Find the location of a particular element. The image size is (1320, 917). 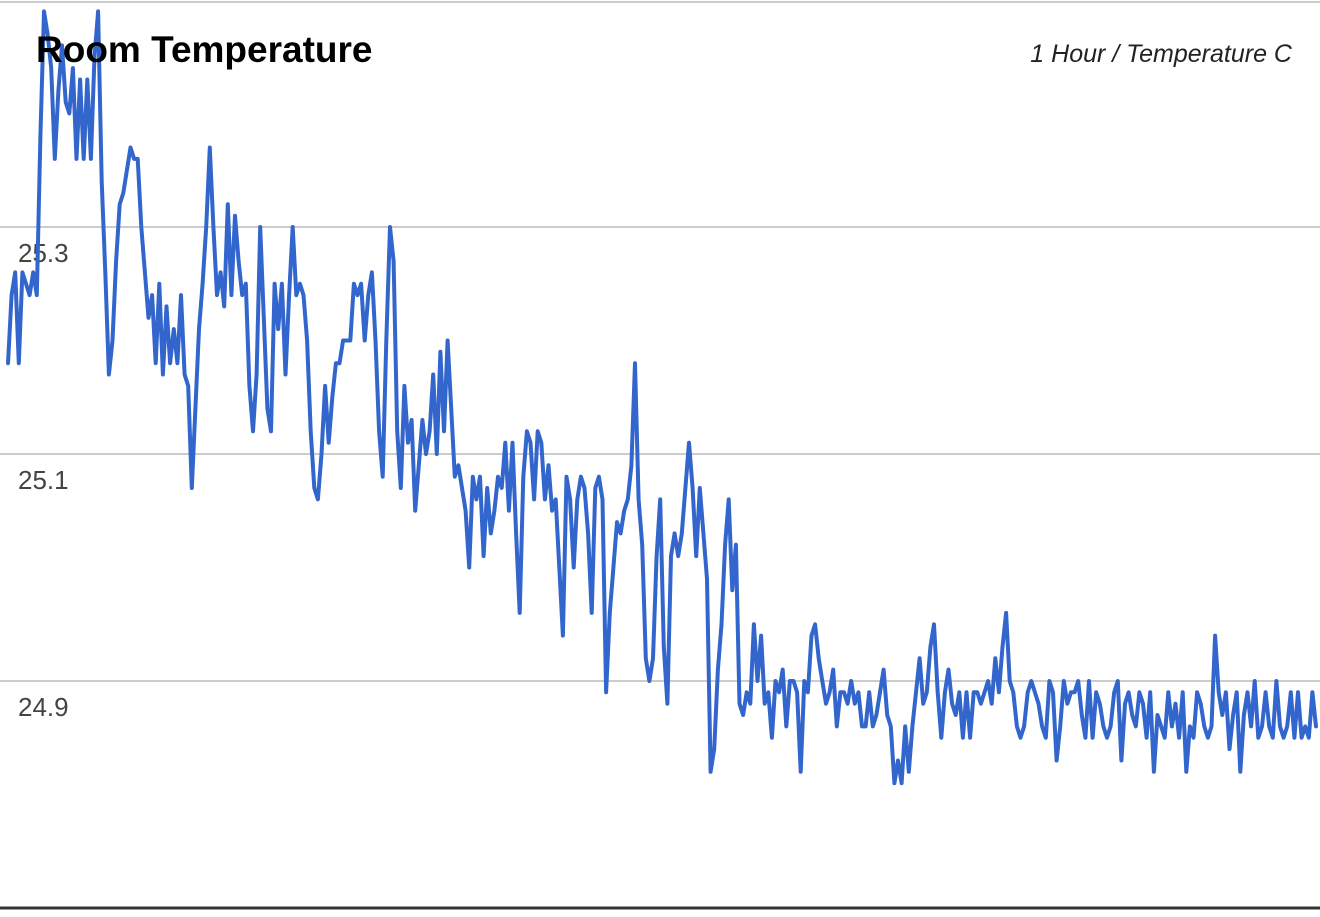

y-tick-label: 25.3 is located at coordinates (43, 253).